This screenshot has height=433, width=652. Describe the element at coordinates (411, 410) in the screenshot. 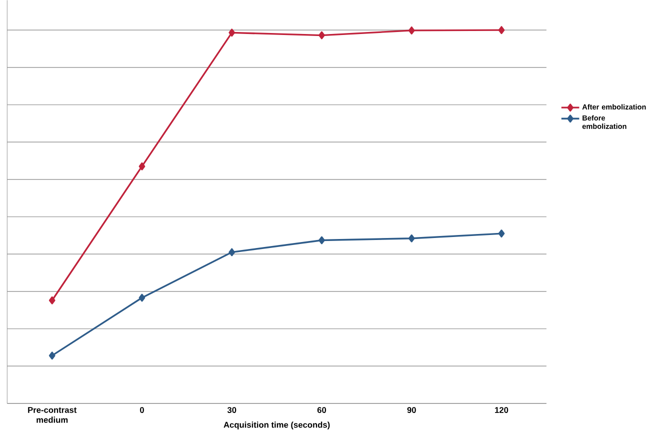

I see `x-tick-label: 90` at that location.